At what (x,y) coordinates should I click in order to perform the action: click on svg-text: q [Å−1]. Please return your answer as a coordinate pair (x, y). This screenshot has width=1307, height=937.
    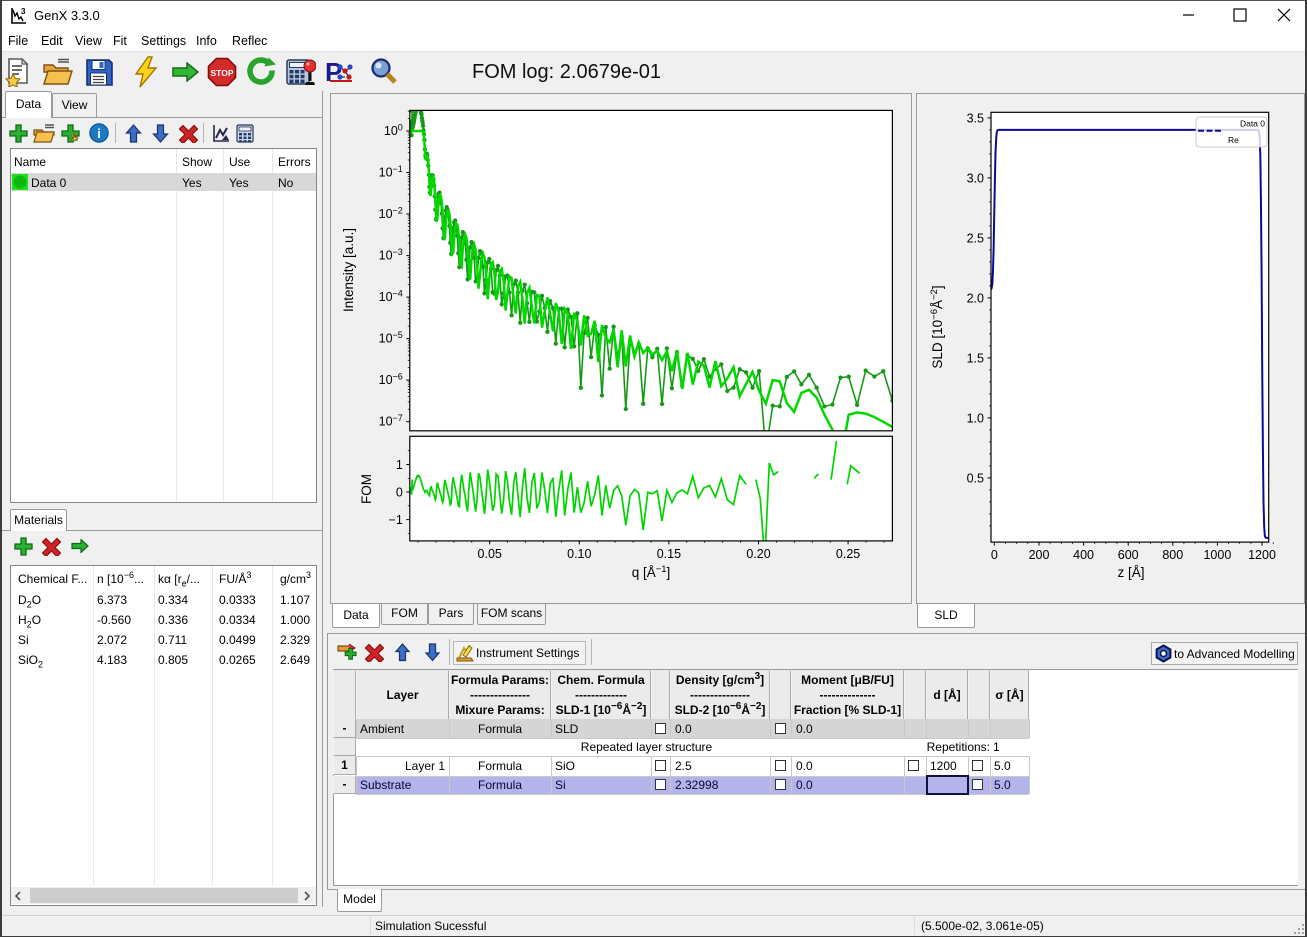
    Looking at the image, I should click on (651, 572).